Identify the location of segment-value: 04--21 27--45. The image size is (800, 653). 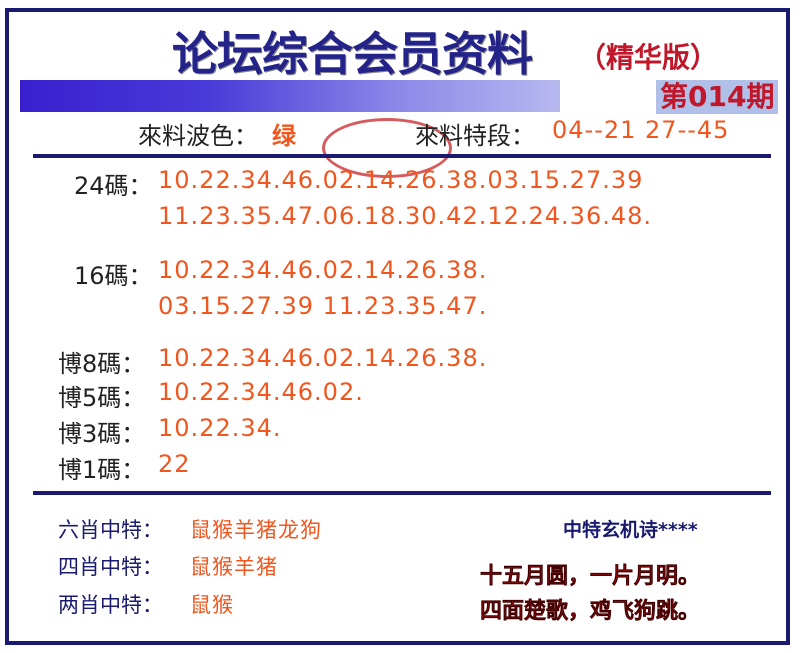
(641, 130).